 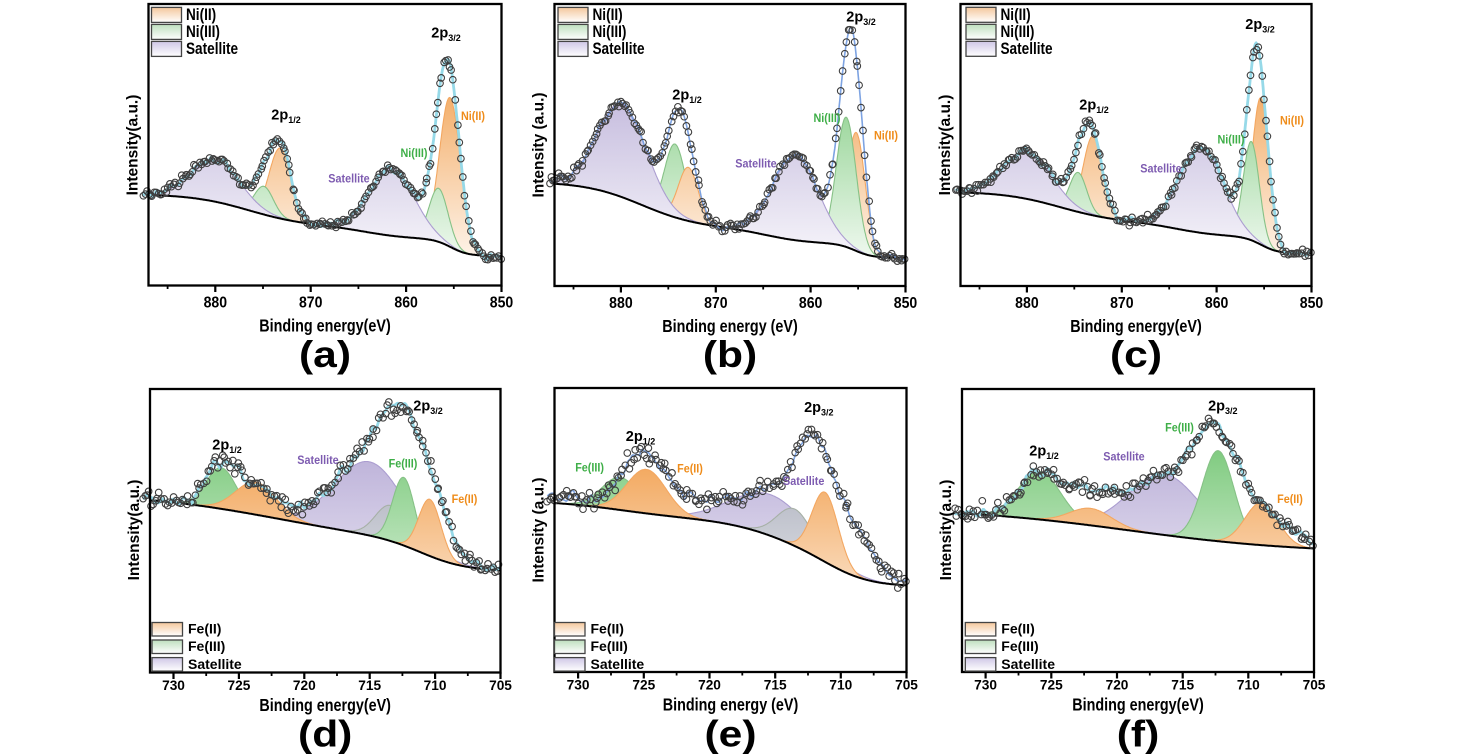 I want to click on svg-text: (d), so click(x=325, y=734).